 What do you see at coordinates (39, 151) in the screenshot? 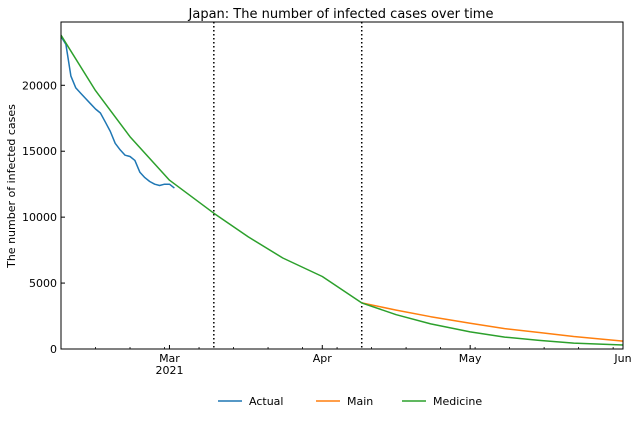
I see `y-tick-label: 15000` at bounding box center [39, 151].